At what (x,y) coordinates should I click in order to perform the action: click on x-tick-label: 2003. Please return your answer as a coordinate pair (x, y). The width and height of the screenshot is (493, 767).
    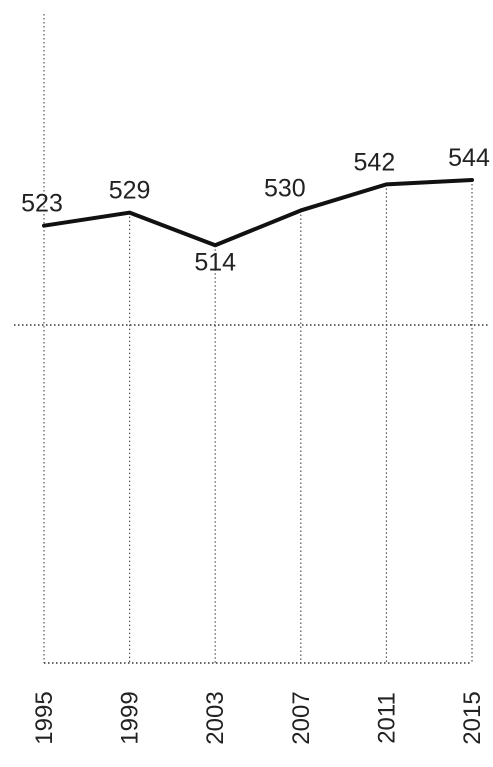
    Looking at the image, I should click on (215, 717).